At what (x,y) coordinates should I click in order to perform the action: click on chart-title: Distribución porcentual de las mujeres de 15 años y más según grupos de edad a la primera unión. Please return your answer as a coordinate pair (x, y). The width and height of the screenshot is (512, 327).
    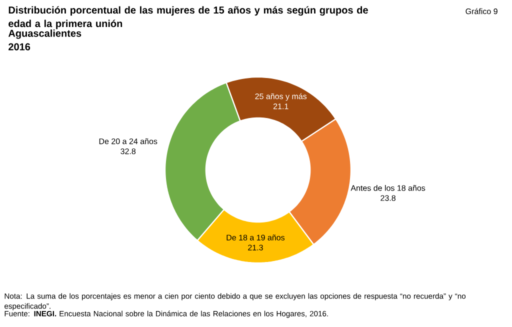
    Looking at the image, I should click on (188, 18).